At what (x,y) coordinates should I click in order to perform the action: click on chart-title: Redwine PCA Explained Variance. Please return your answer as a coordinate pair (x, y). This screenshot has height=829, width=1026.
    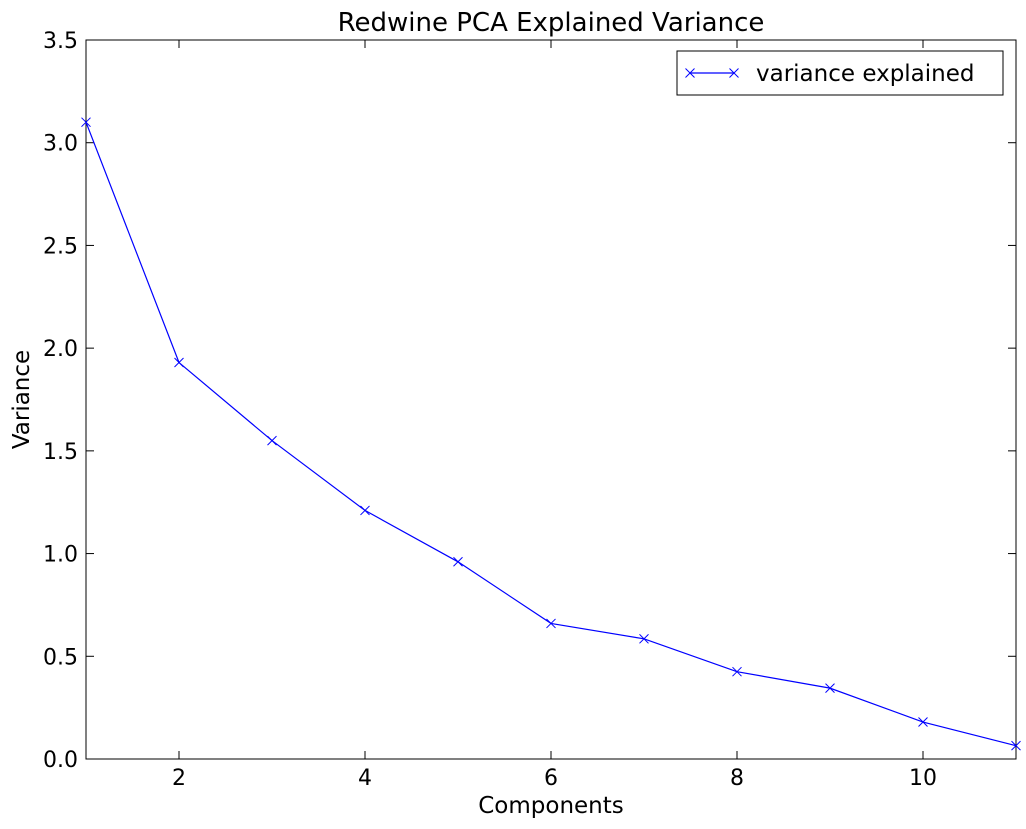
    Looking at the image, I should click on (551, 23).